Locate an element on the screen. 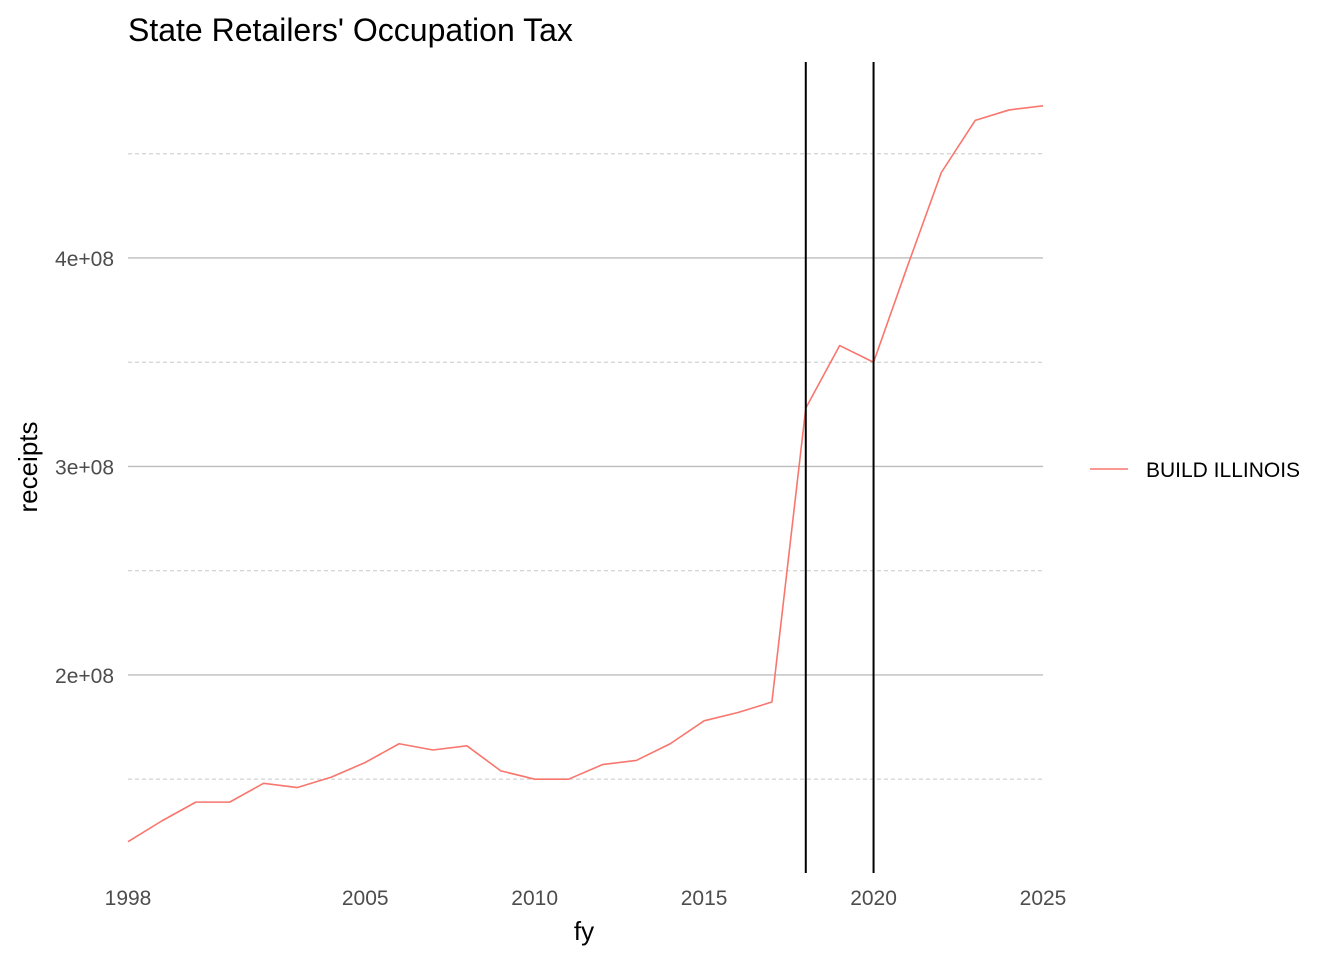  chart-title: State Retailers' Occupation Tax is located at coordinates (350, 30).